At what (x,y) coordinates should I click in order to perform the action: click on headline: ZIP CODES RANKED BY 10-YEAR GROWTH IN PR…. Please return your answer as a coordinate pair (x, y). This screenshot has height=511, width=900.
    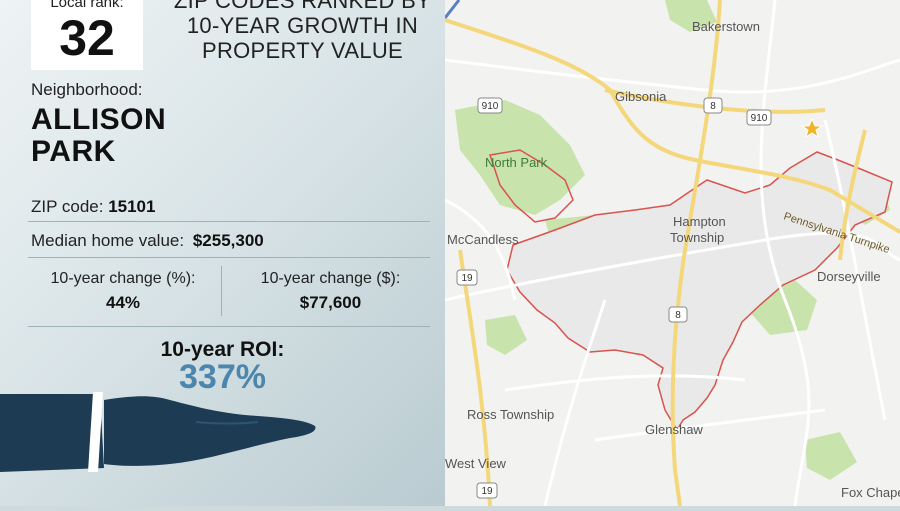
    Looking at the image, I should click on (302, 31).